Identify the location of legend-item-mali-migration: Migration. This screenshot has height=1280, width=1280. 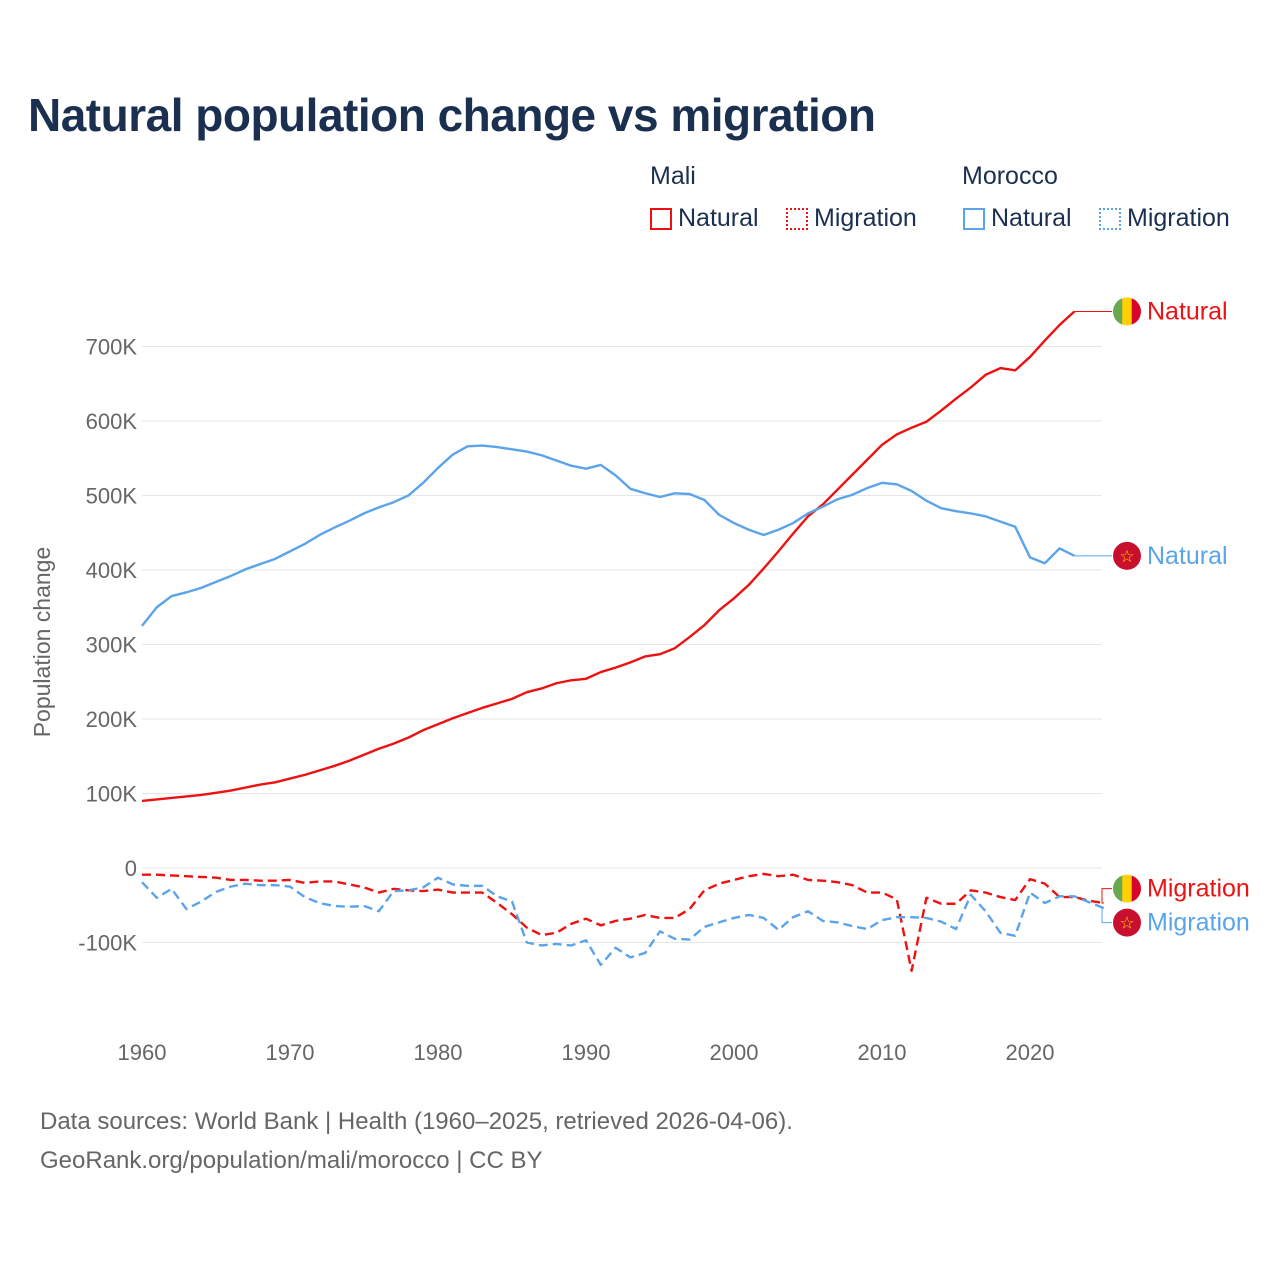
(851, 218).